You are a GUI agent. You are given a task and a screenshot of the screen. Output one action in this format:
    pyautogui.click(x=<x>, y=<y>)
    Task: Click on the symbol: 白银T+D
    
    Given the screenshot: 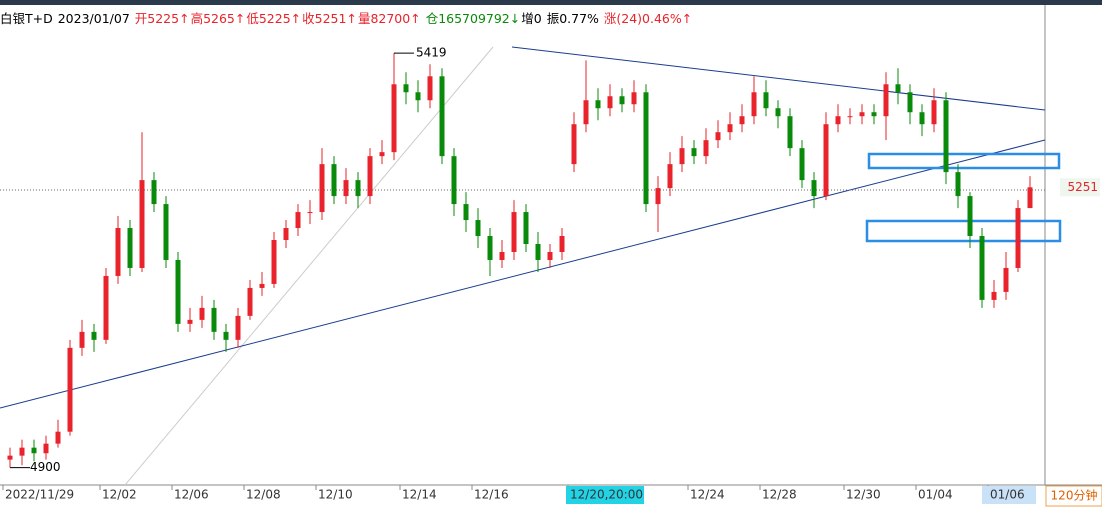 What is the action you would take?
    pyautogui.click(x=26, y=18)
    